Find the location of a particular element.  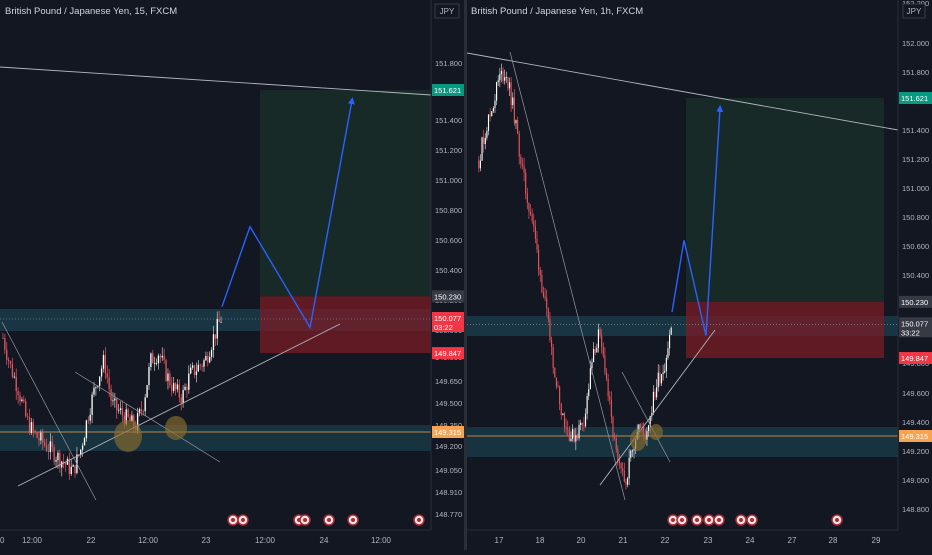

price-tick-label: 151.800 is located at coordinates (448, 63).